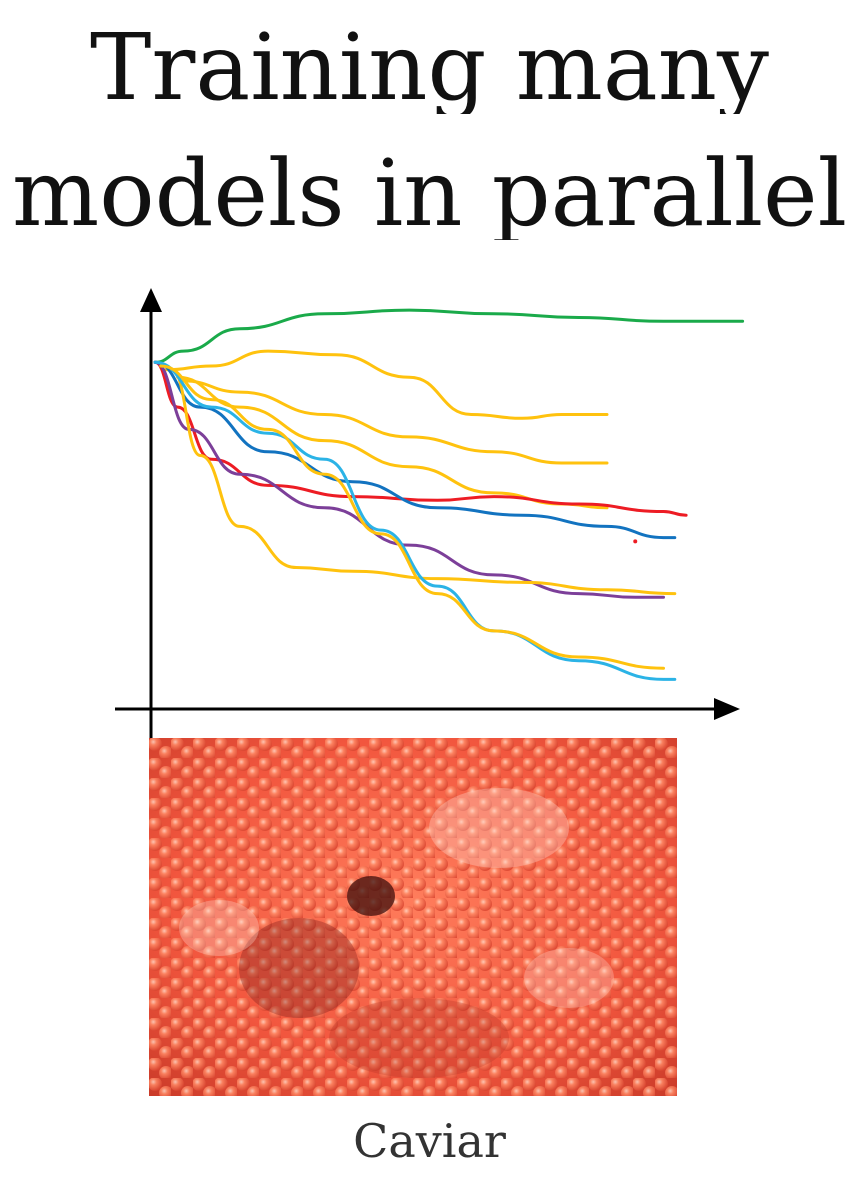  I want to click on photo-caption: Caviar, so click(429, 1141).